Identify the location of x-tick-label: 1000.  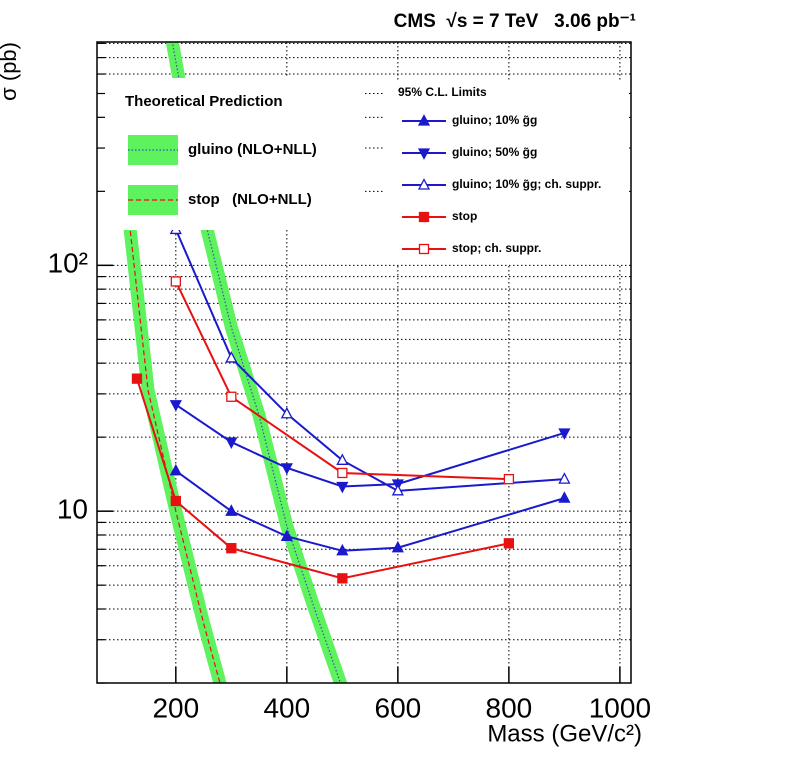
(620, 707).